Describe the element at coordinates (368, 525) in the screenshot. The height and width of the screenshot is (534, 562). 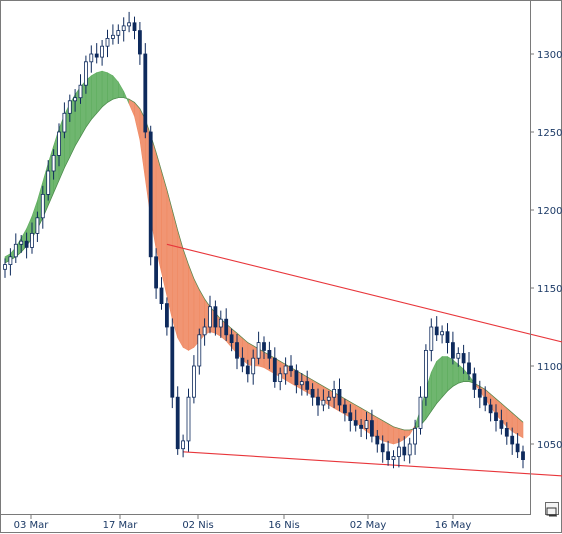
I see `x-tick-label: 02 May` at that location.